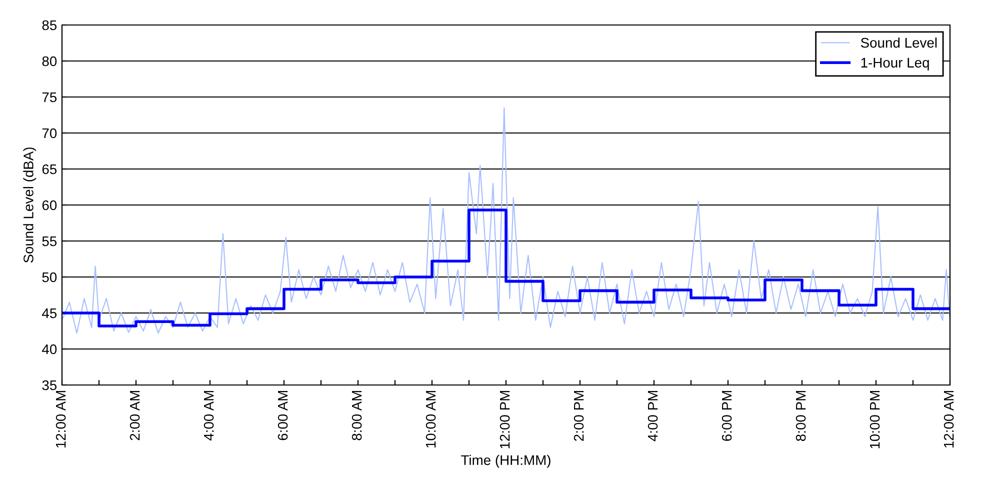 The width and height of the screenshot is (1000, 500). I want to click on x-tick-label: 4:00 AM, so click(209, 415).